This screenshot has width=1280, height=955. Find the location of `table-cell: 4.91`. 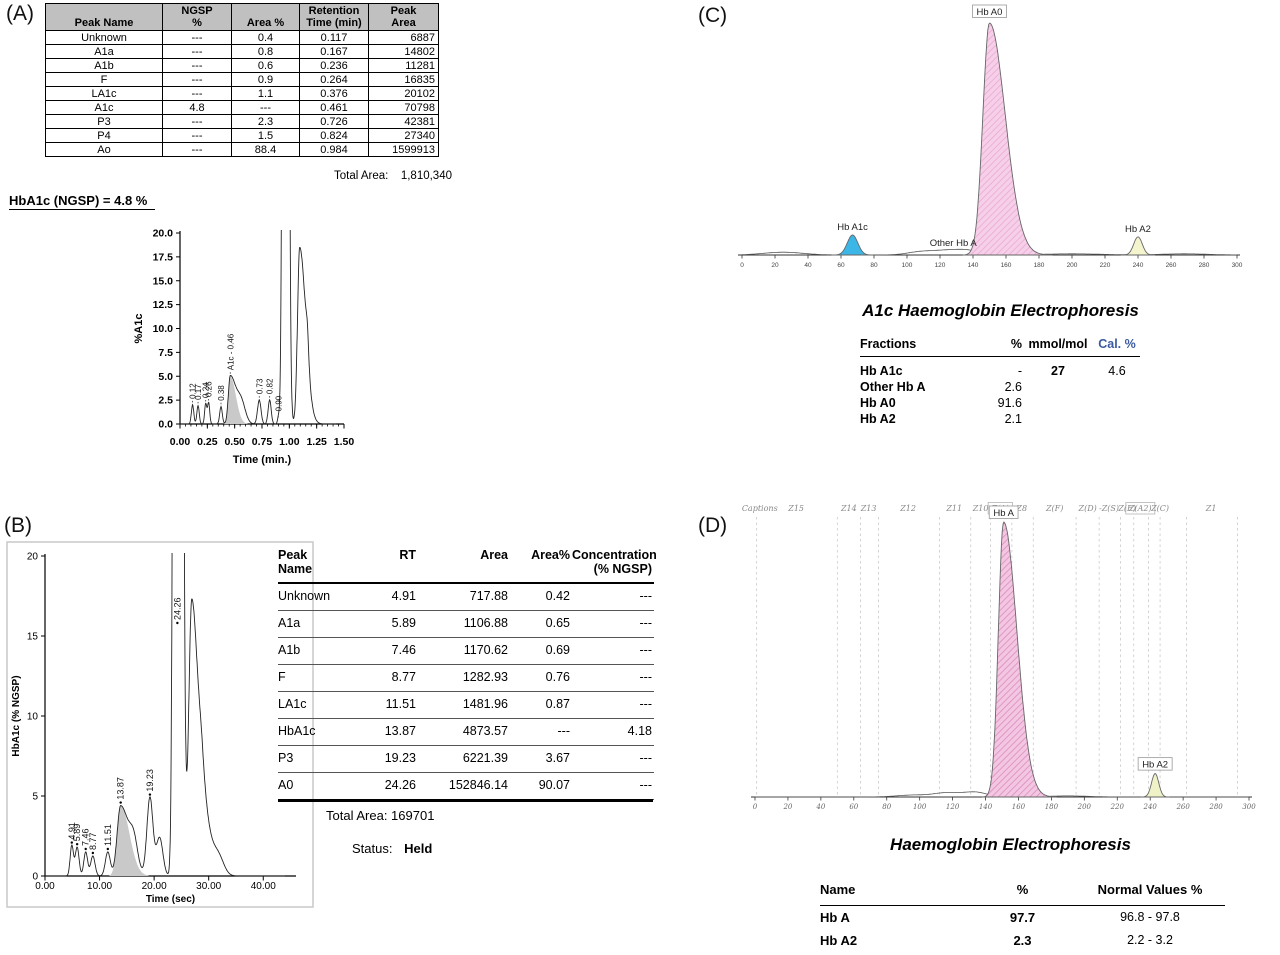

table-cell: 4.91 is located at coordinates (390, 597).